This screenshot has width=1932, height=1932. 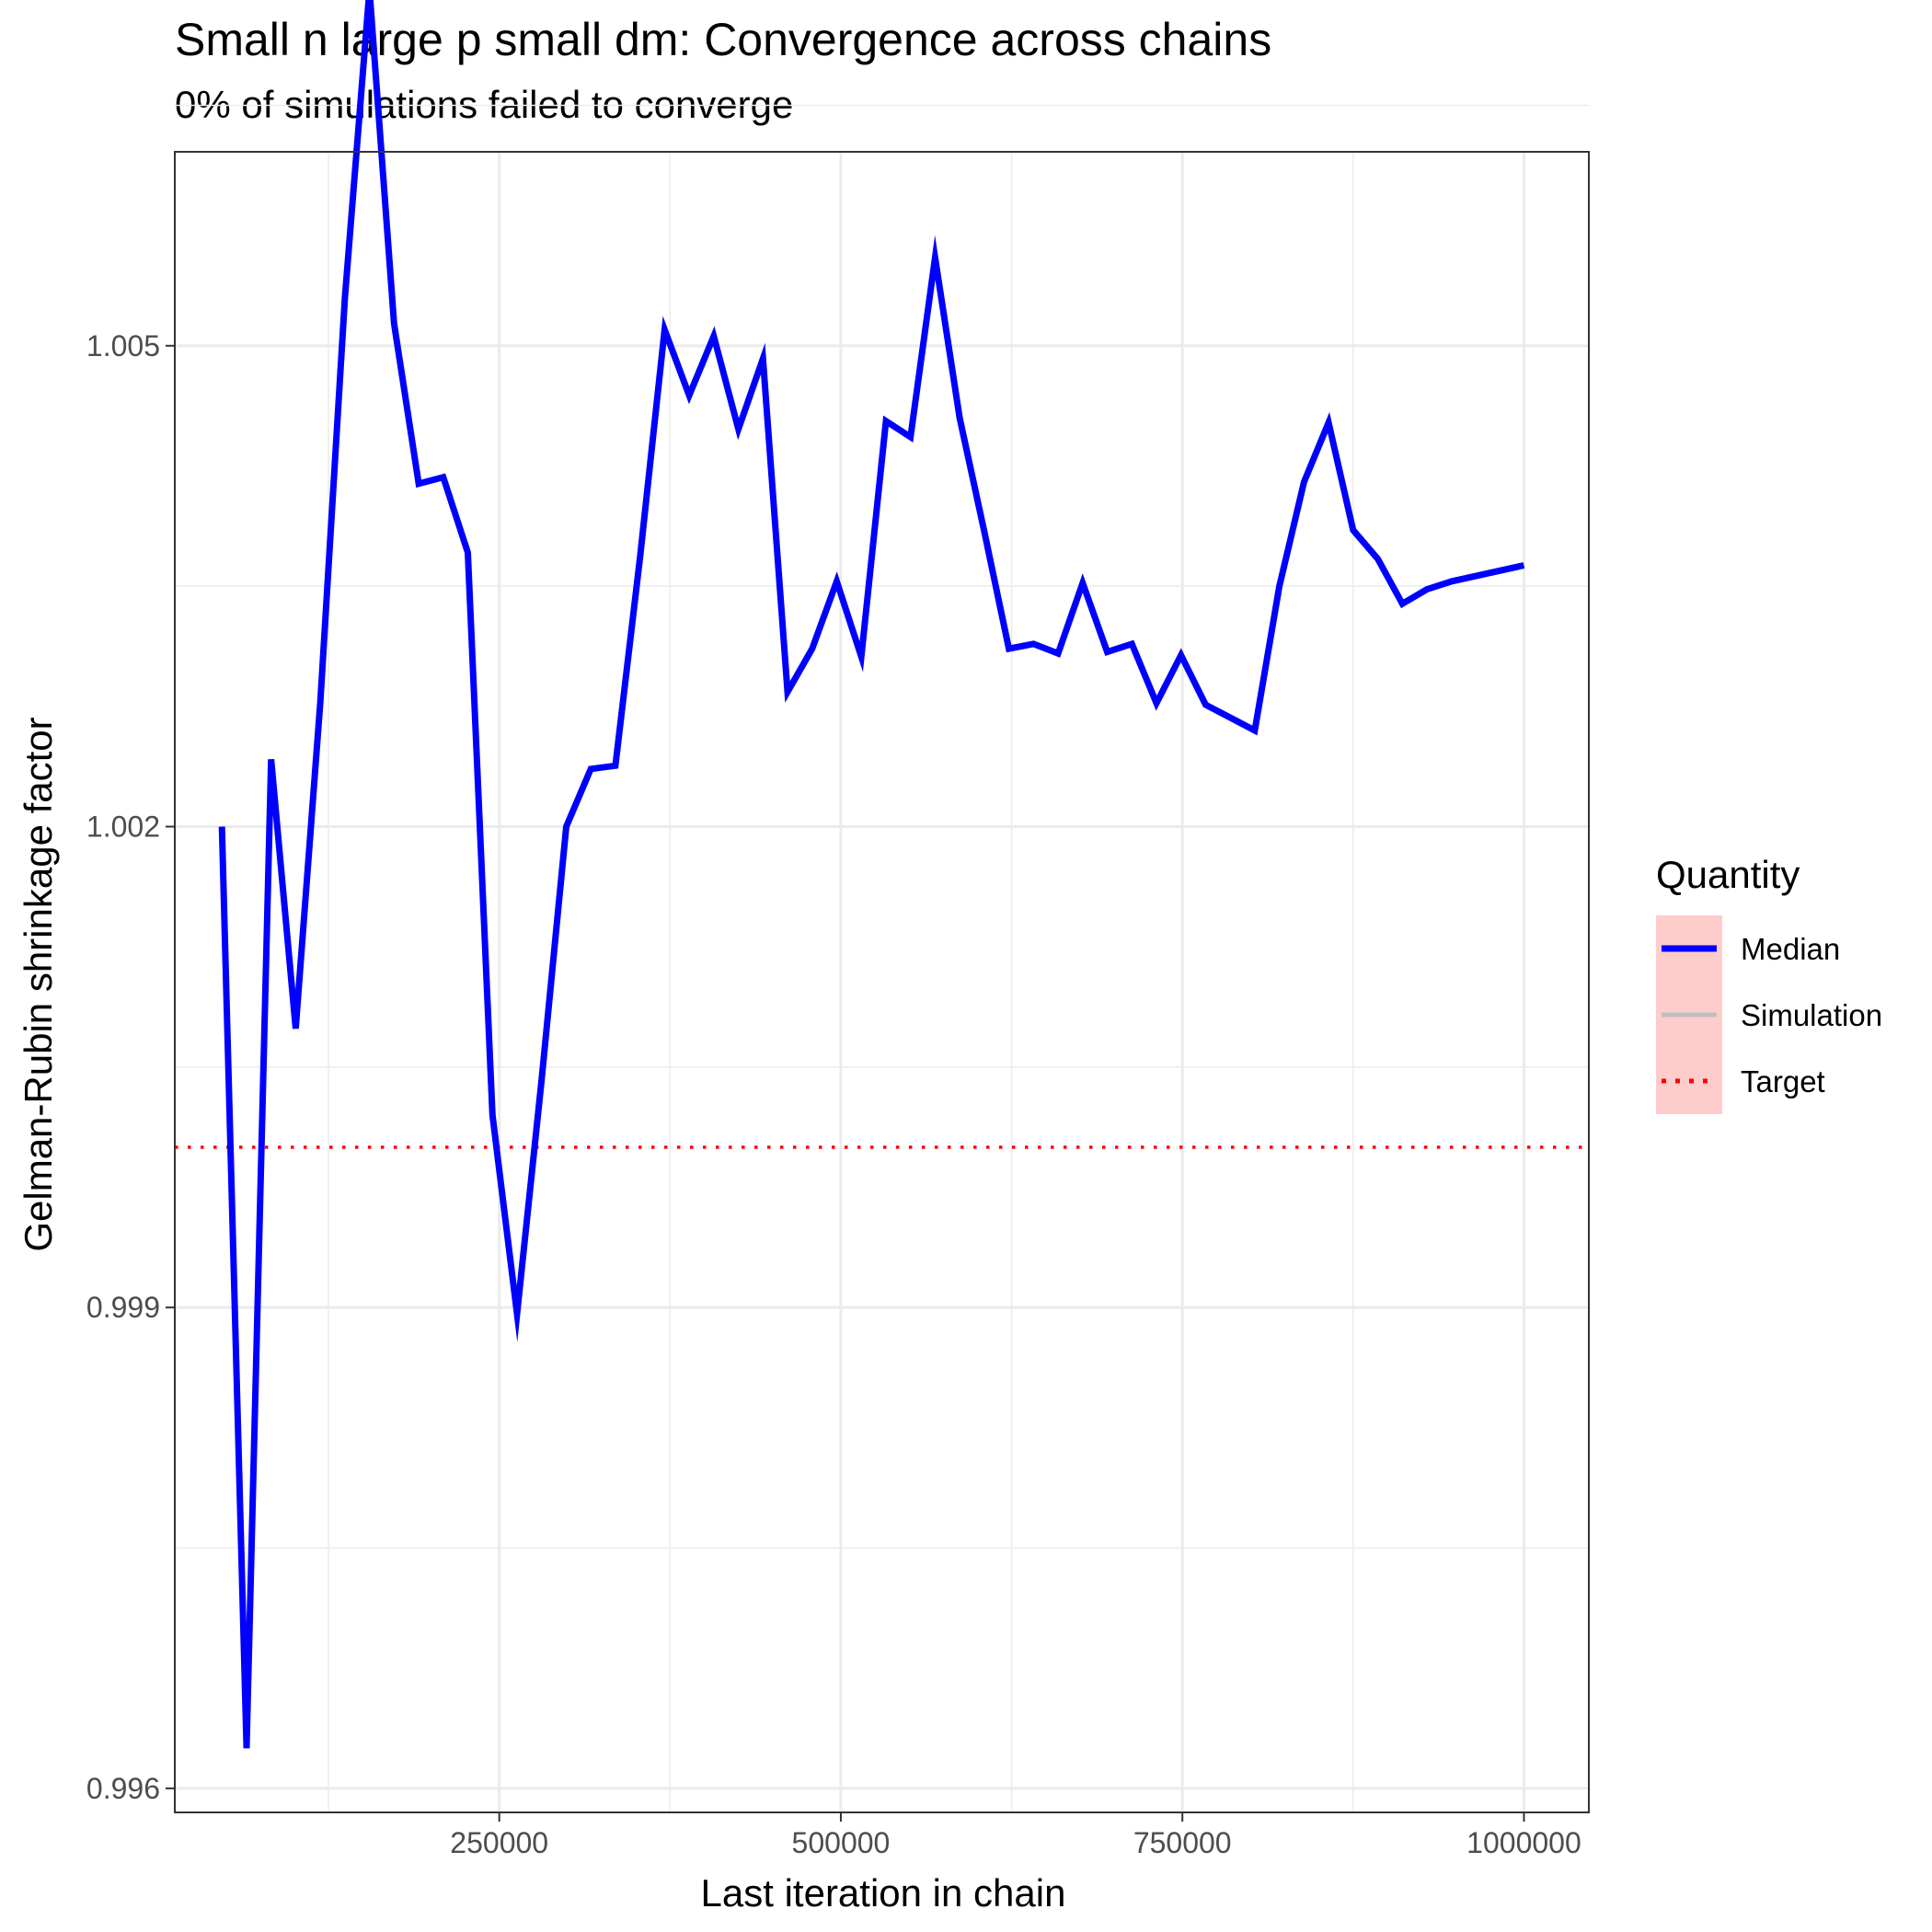 I want to click on x-axis-ticks: 250000 500000 750000 1000000, so click(x=1016, y=1835).